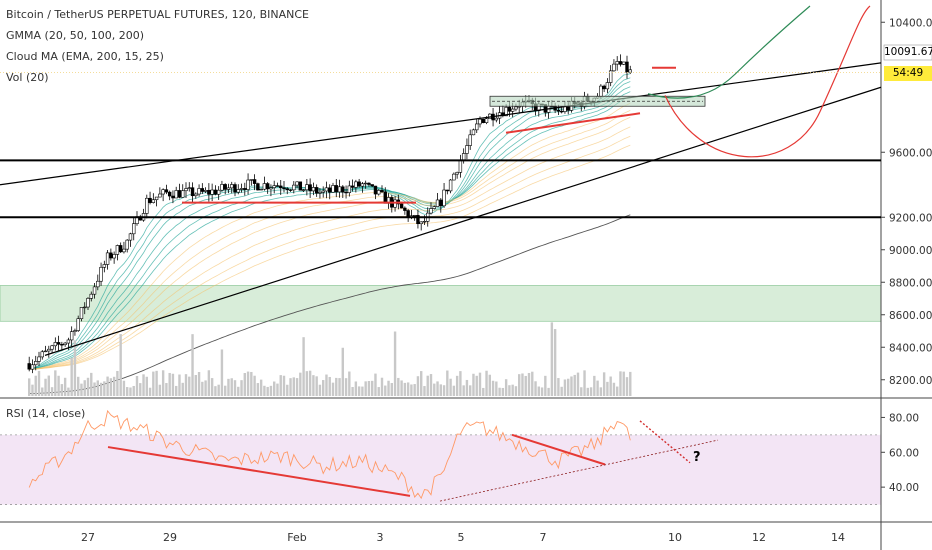 This screenshot has height=550, width=932. What do you see at coordinates (75, 35) in the screenshot?
I see `gmma-legend: GMMA (20, 50, 100, 200)` at bounding box center [75, 35].